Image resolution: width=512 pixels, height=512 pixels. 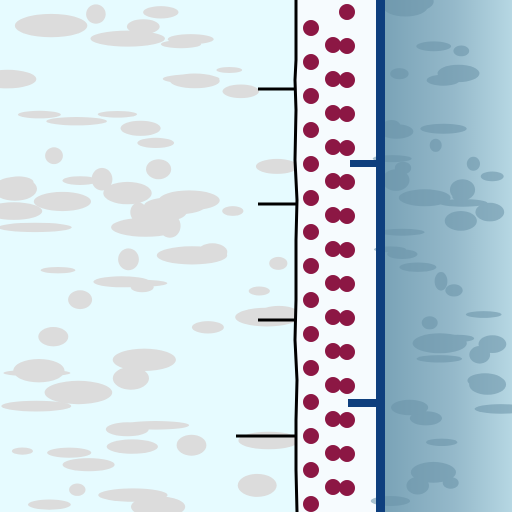 I want to click on boundary-line-path, so click(x=296, y=256).